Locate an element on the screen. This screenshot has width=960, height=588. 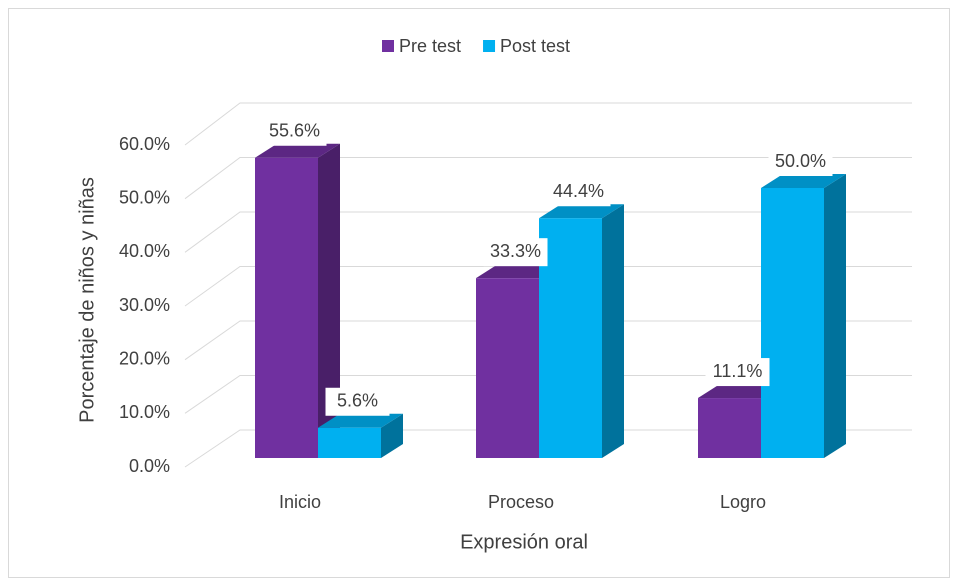
value-label: 44.4% is located at coordinates (578, 191).